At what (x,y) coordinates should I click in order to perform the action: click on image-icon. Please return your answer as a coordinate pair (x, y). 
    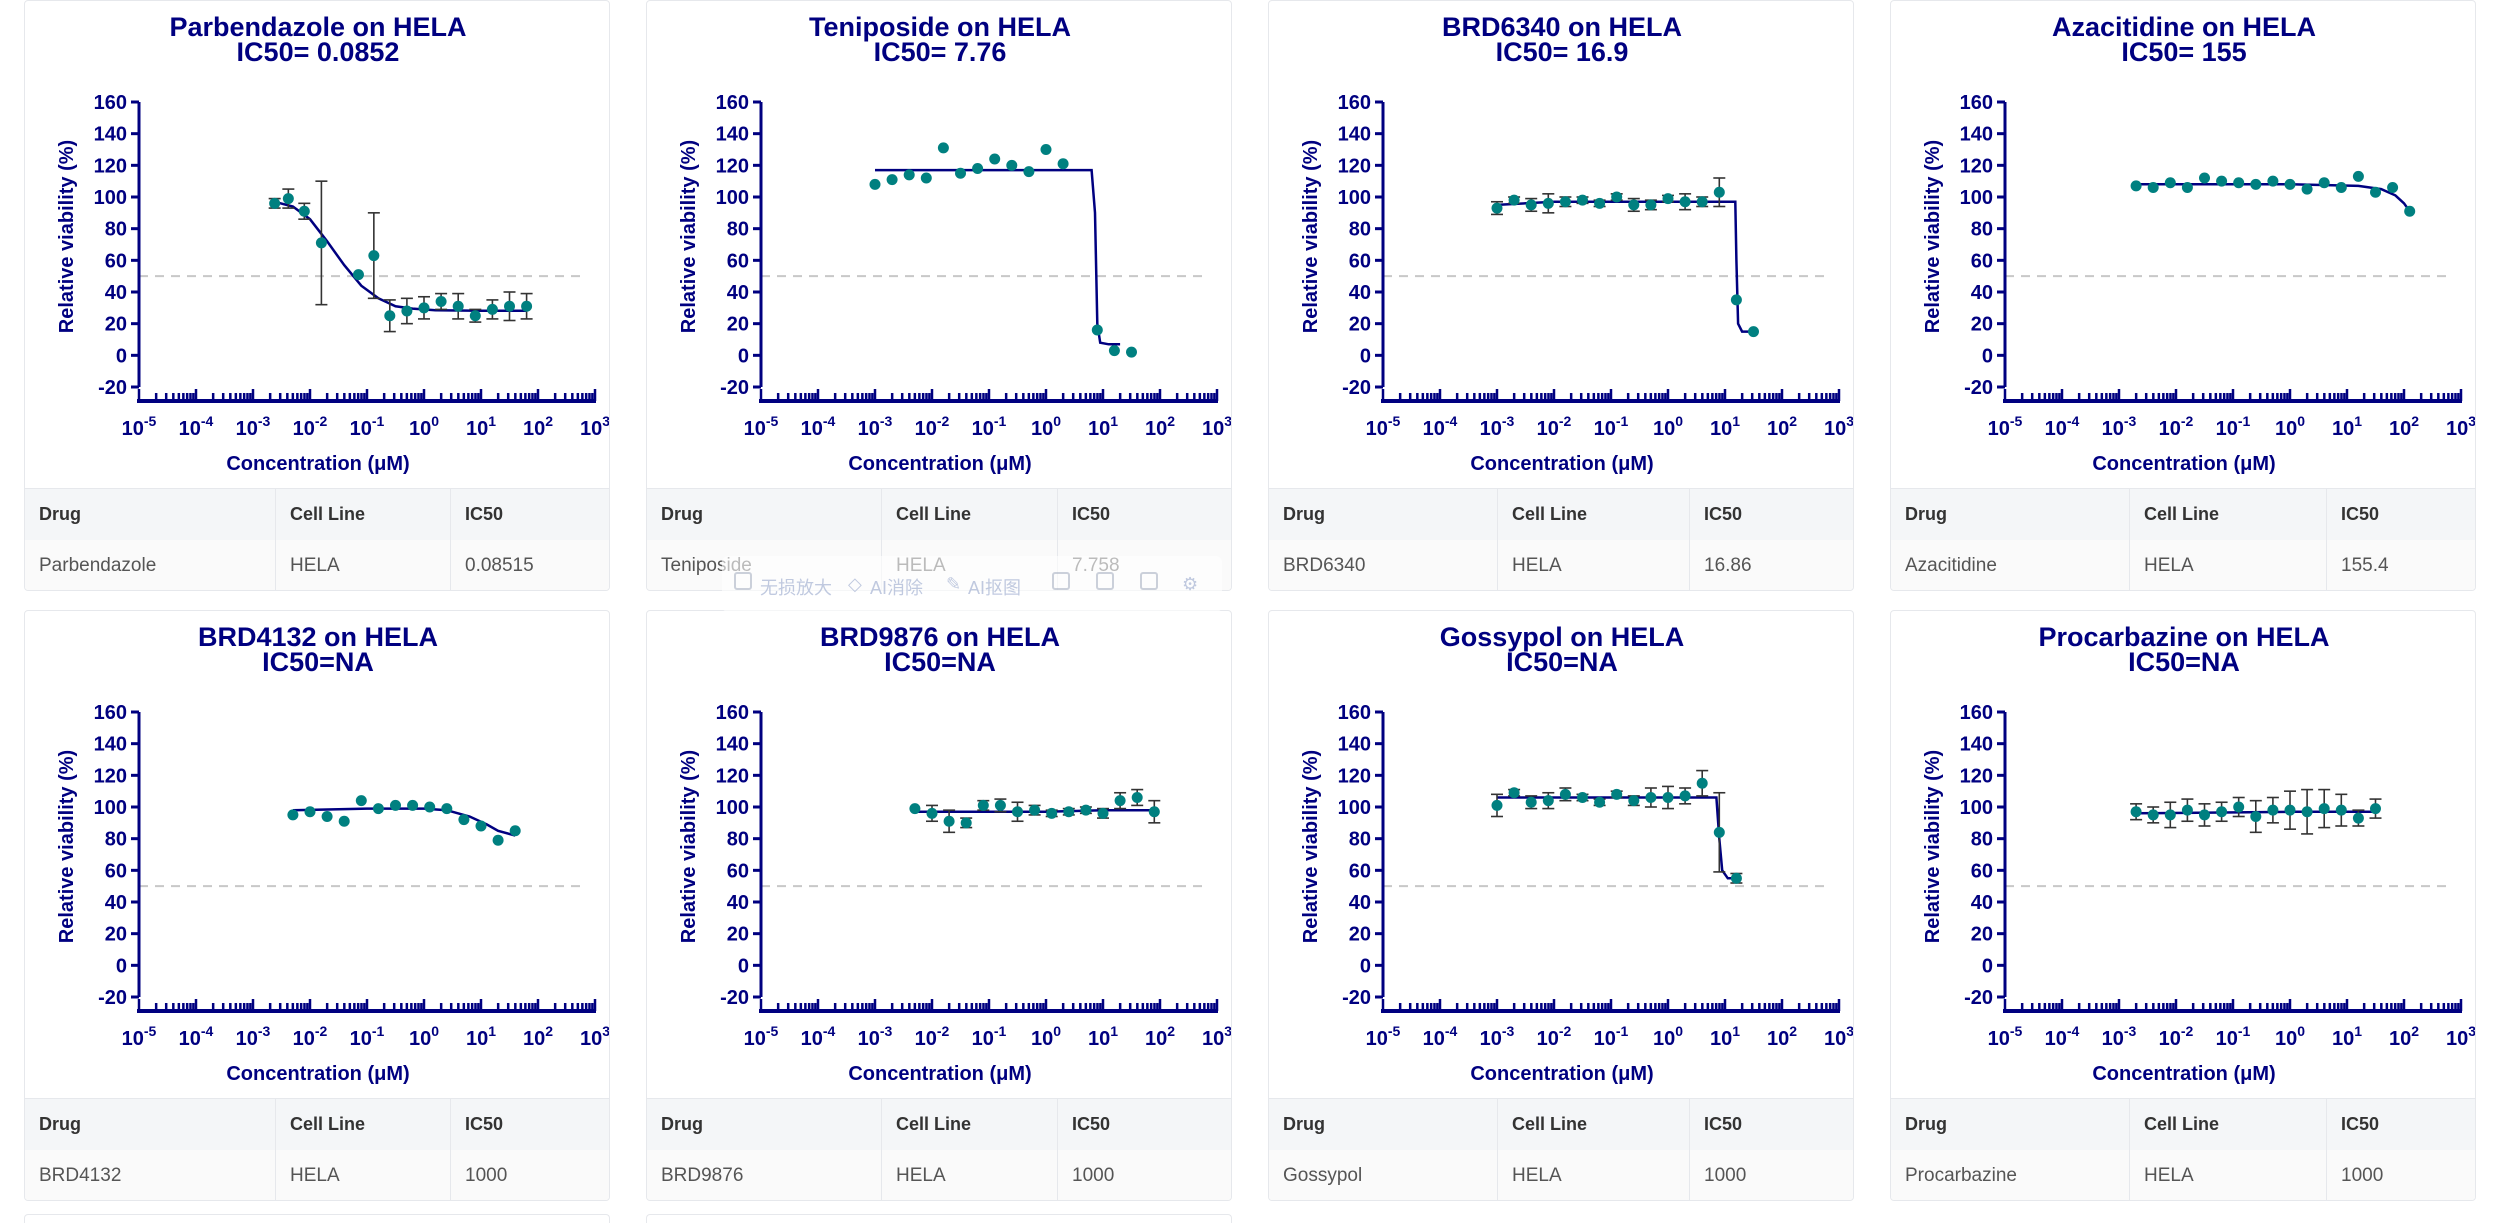
    Looking at the image, I should click on (743, 581).